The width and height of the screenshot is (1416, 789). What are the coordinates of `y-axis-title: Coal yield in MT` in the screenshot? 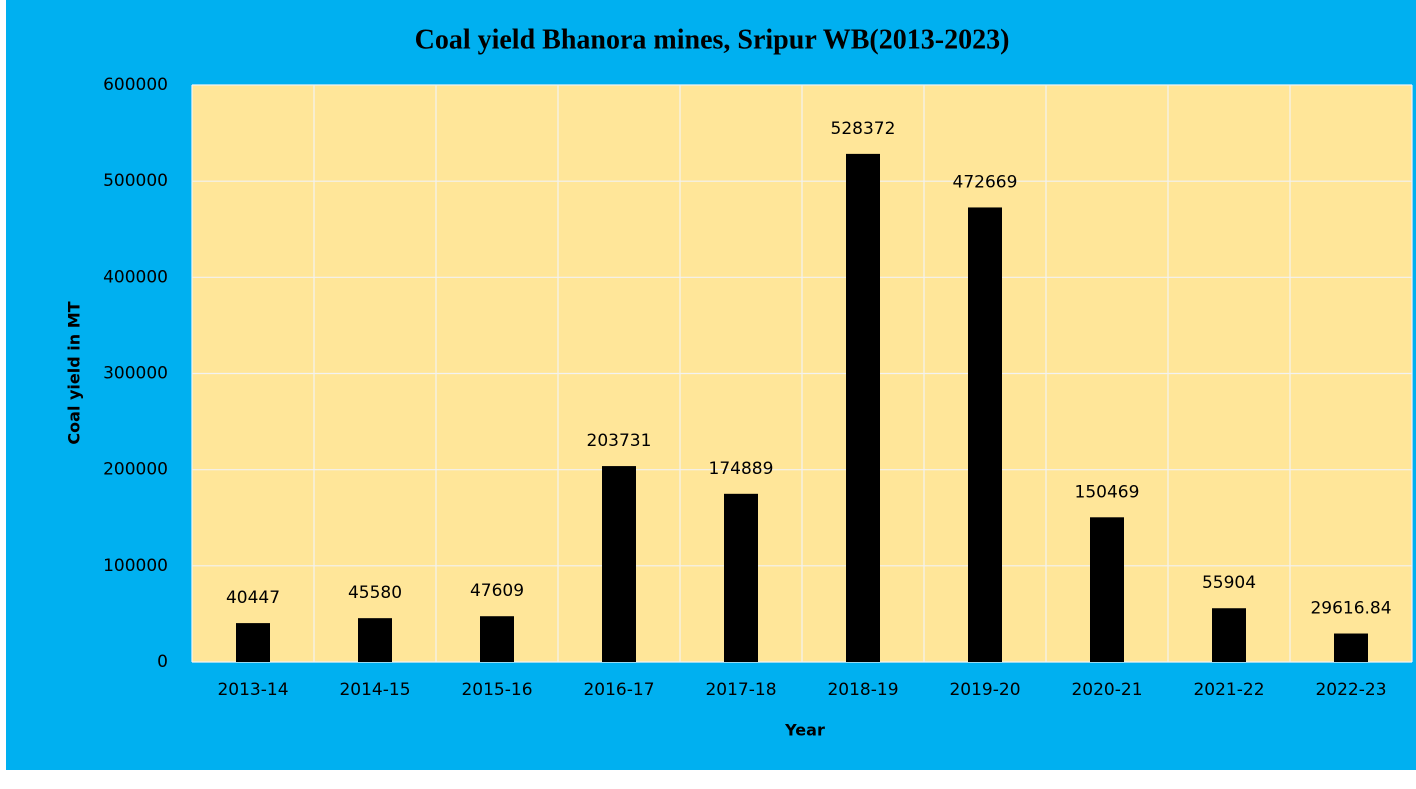 It's located at (74, 372).